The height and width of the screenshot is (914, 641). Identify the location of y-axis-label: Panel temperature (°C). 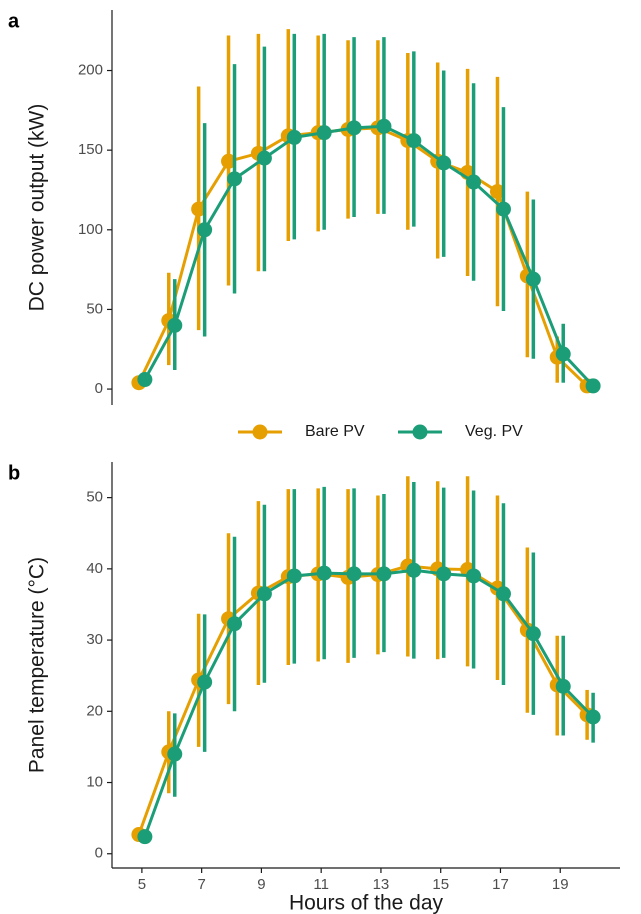
(37, 665).